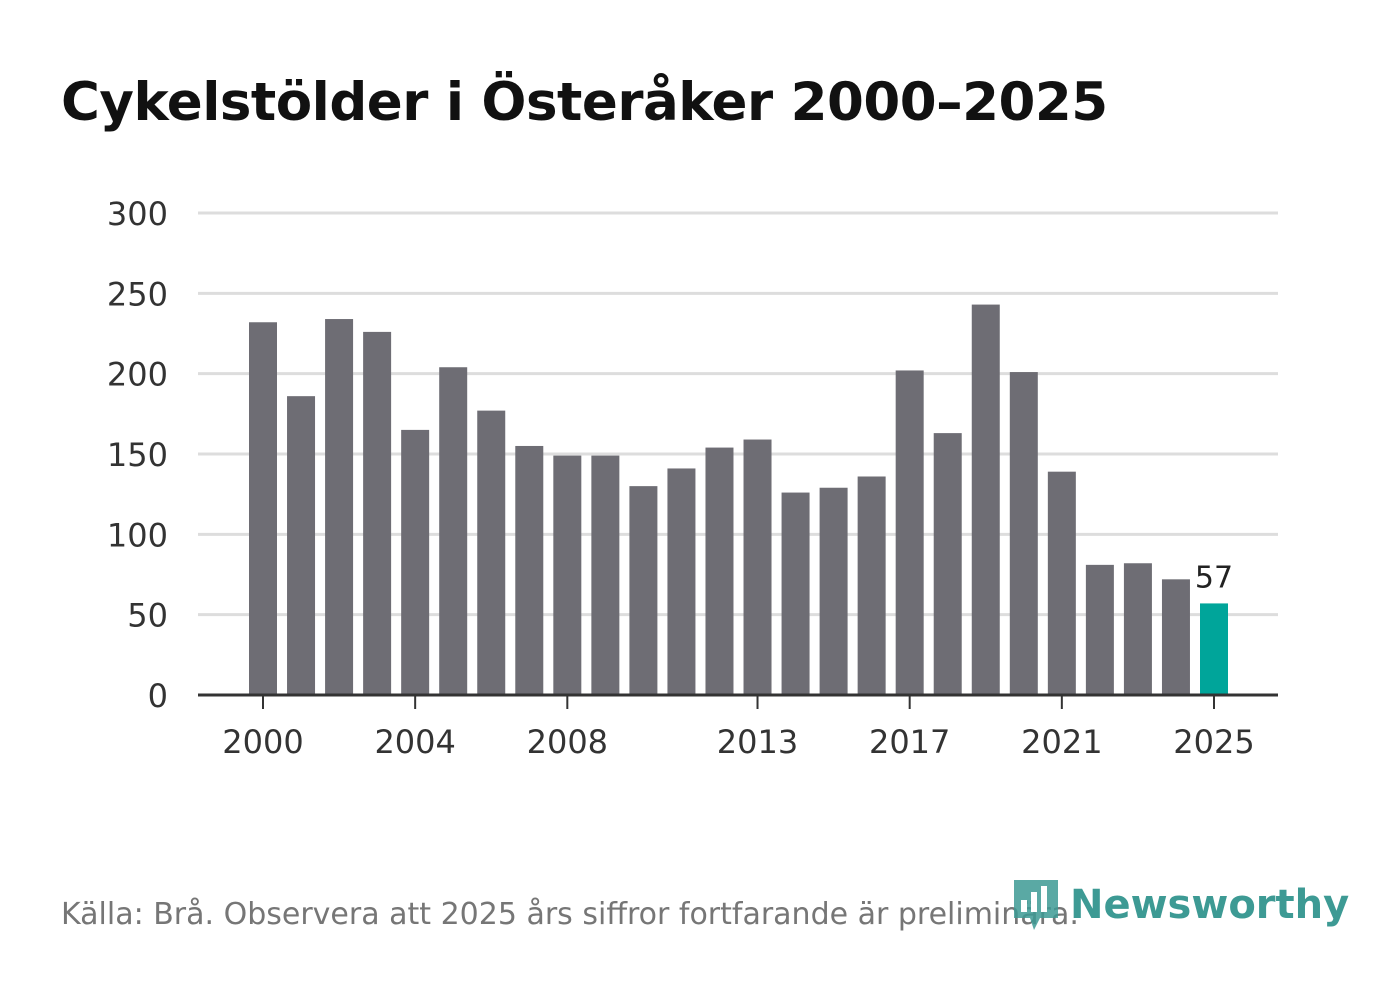 This screenshot has width=1382, height=999. Describe the element at coordinates (491, 552) in the screenshot. I see `bar-2006` at that location.